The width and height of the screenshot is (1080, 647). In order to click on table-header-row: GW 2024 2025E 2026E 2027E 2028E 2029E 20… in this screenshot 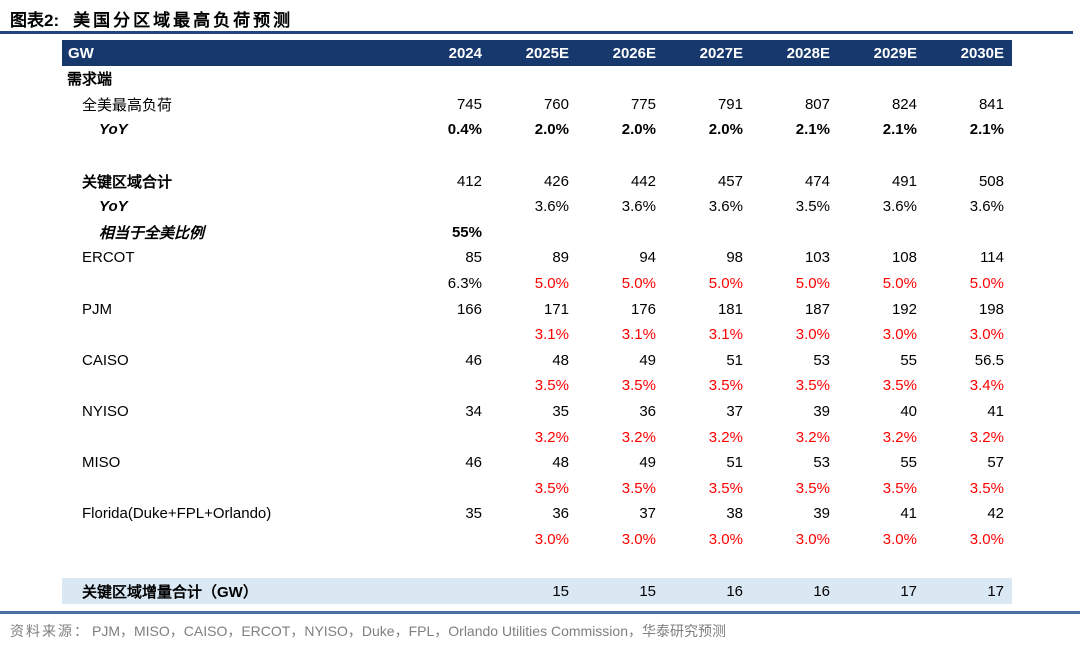, I will do `click(537, 53)`.